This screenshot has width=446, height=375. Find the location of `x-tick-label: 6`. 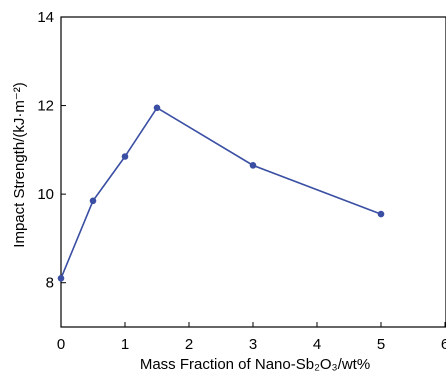

x-tick-label: 6 is located at coordinates (443, 344).